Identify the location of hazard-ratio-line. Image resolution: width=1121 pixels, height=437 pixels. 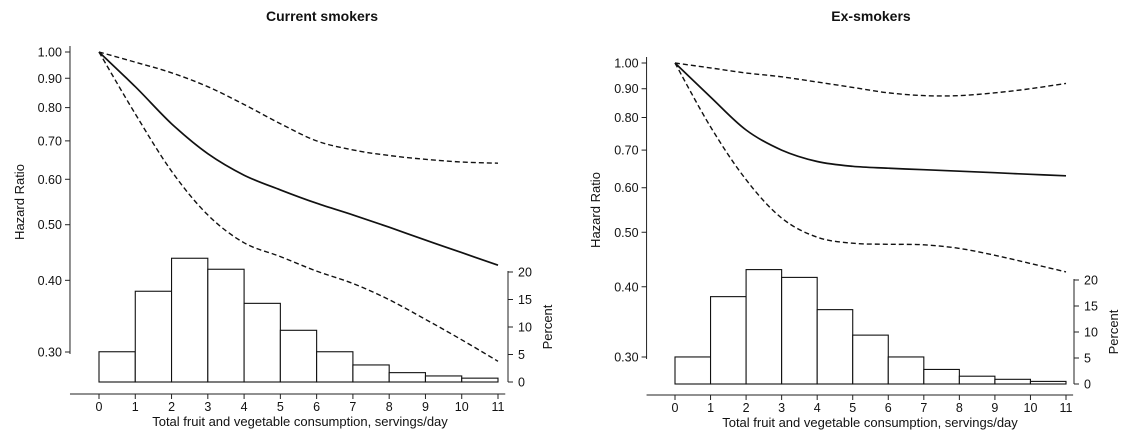
(870, 119).